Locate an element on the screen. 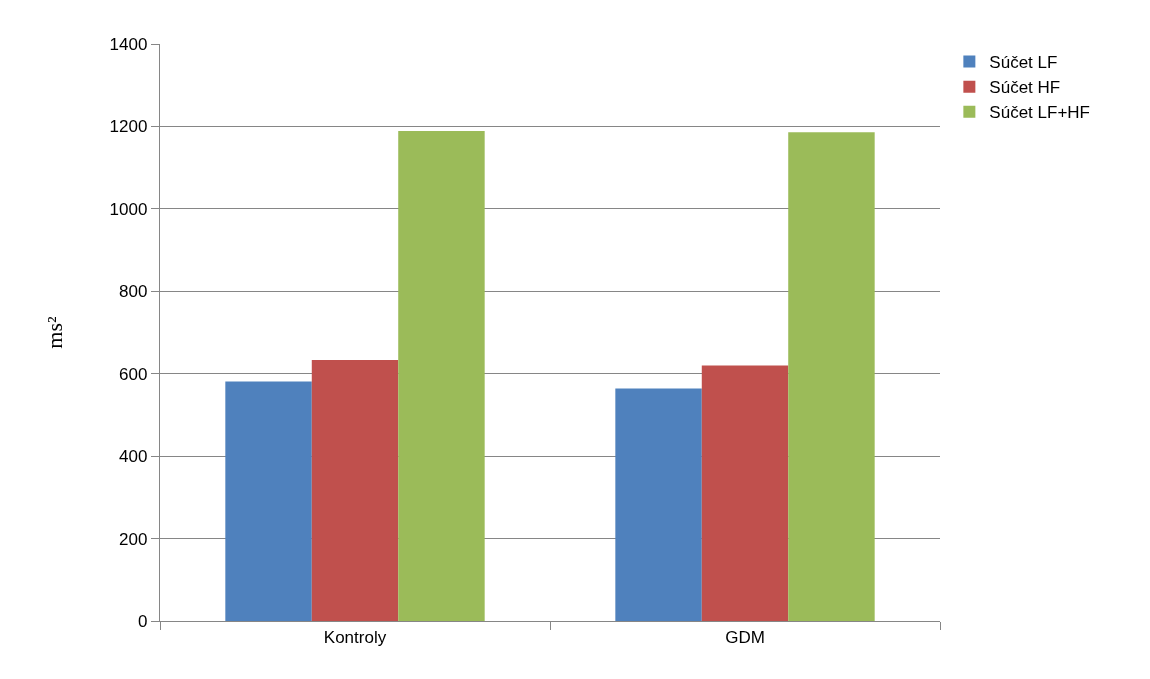 The image size is (1150, 679). legend-label: Súčet HF is located at coordinates (1025, 88).